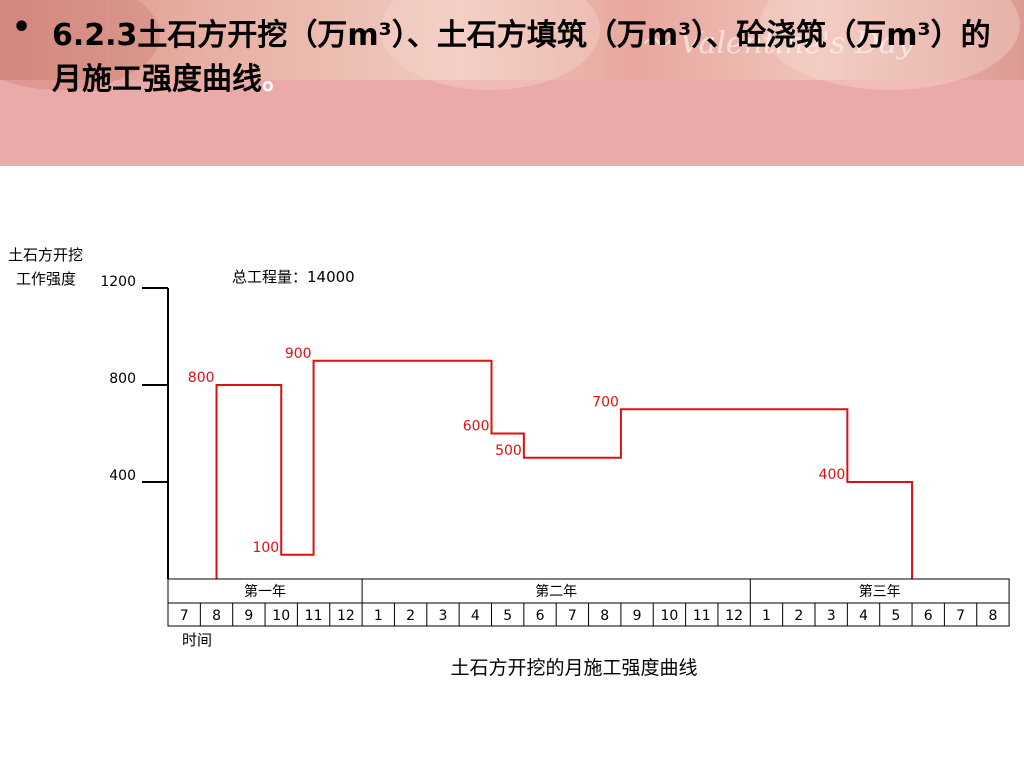  Describe the element at coordinates (46, 279) in the screenshot. I see `y-axis-label-line2: 工作强度` at that location.